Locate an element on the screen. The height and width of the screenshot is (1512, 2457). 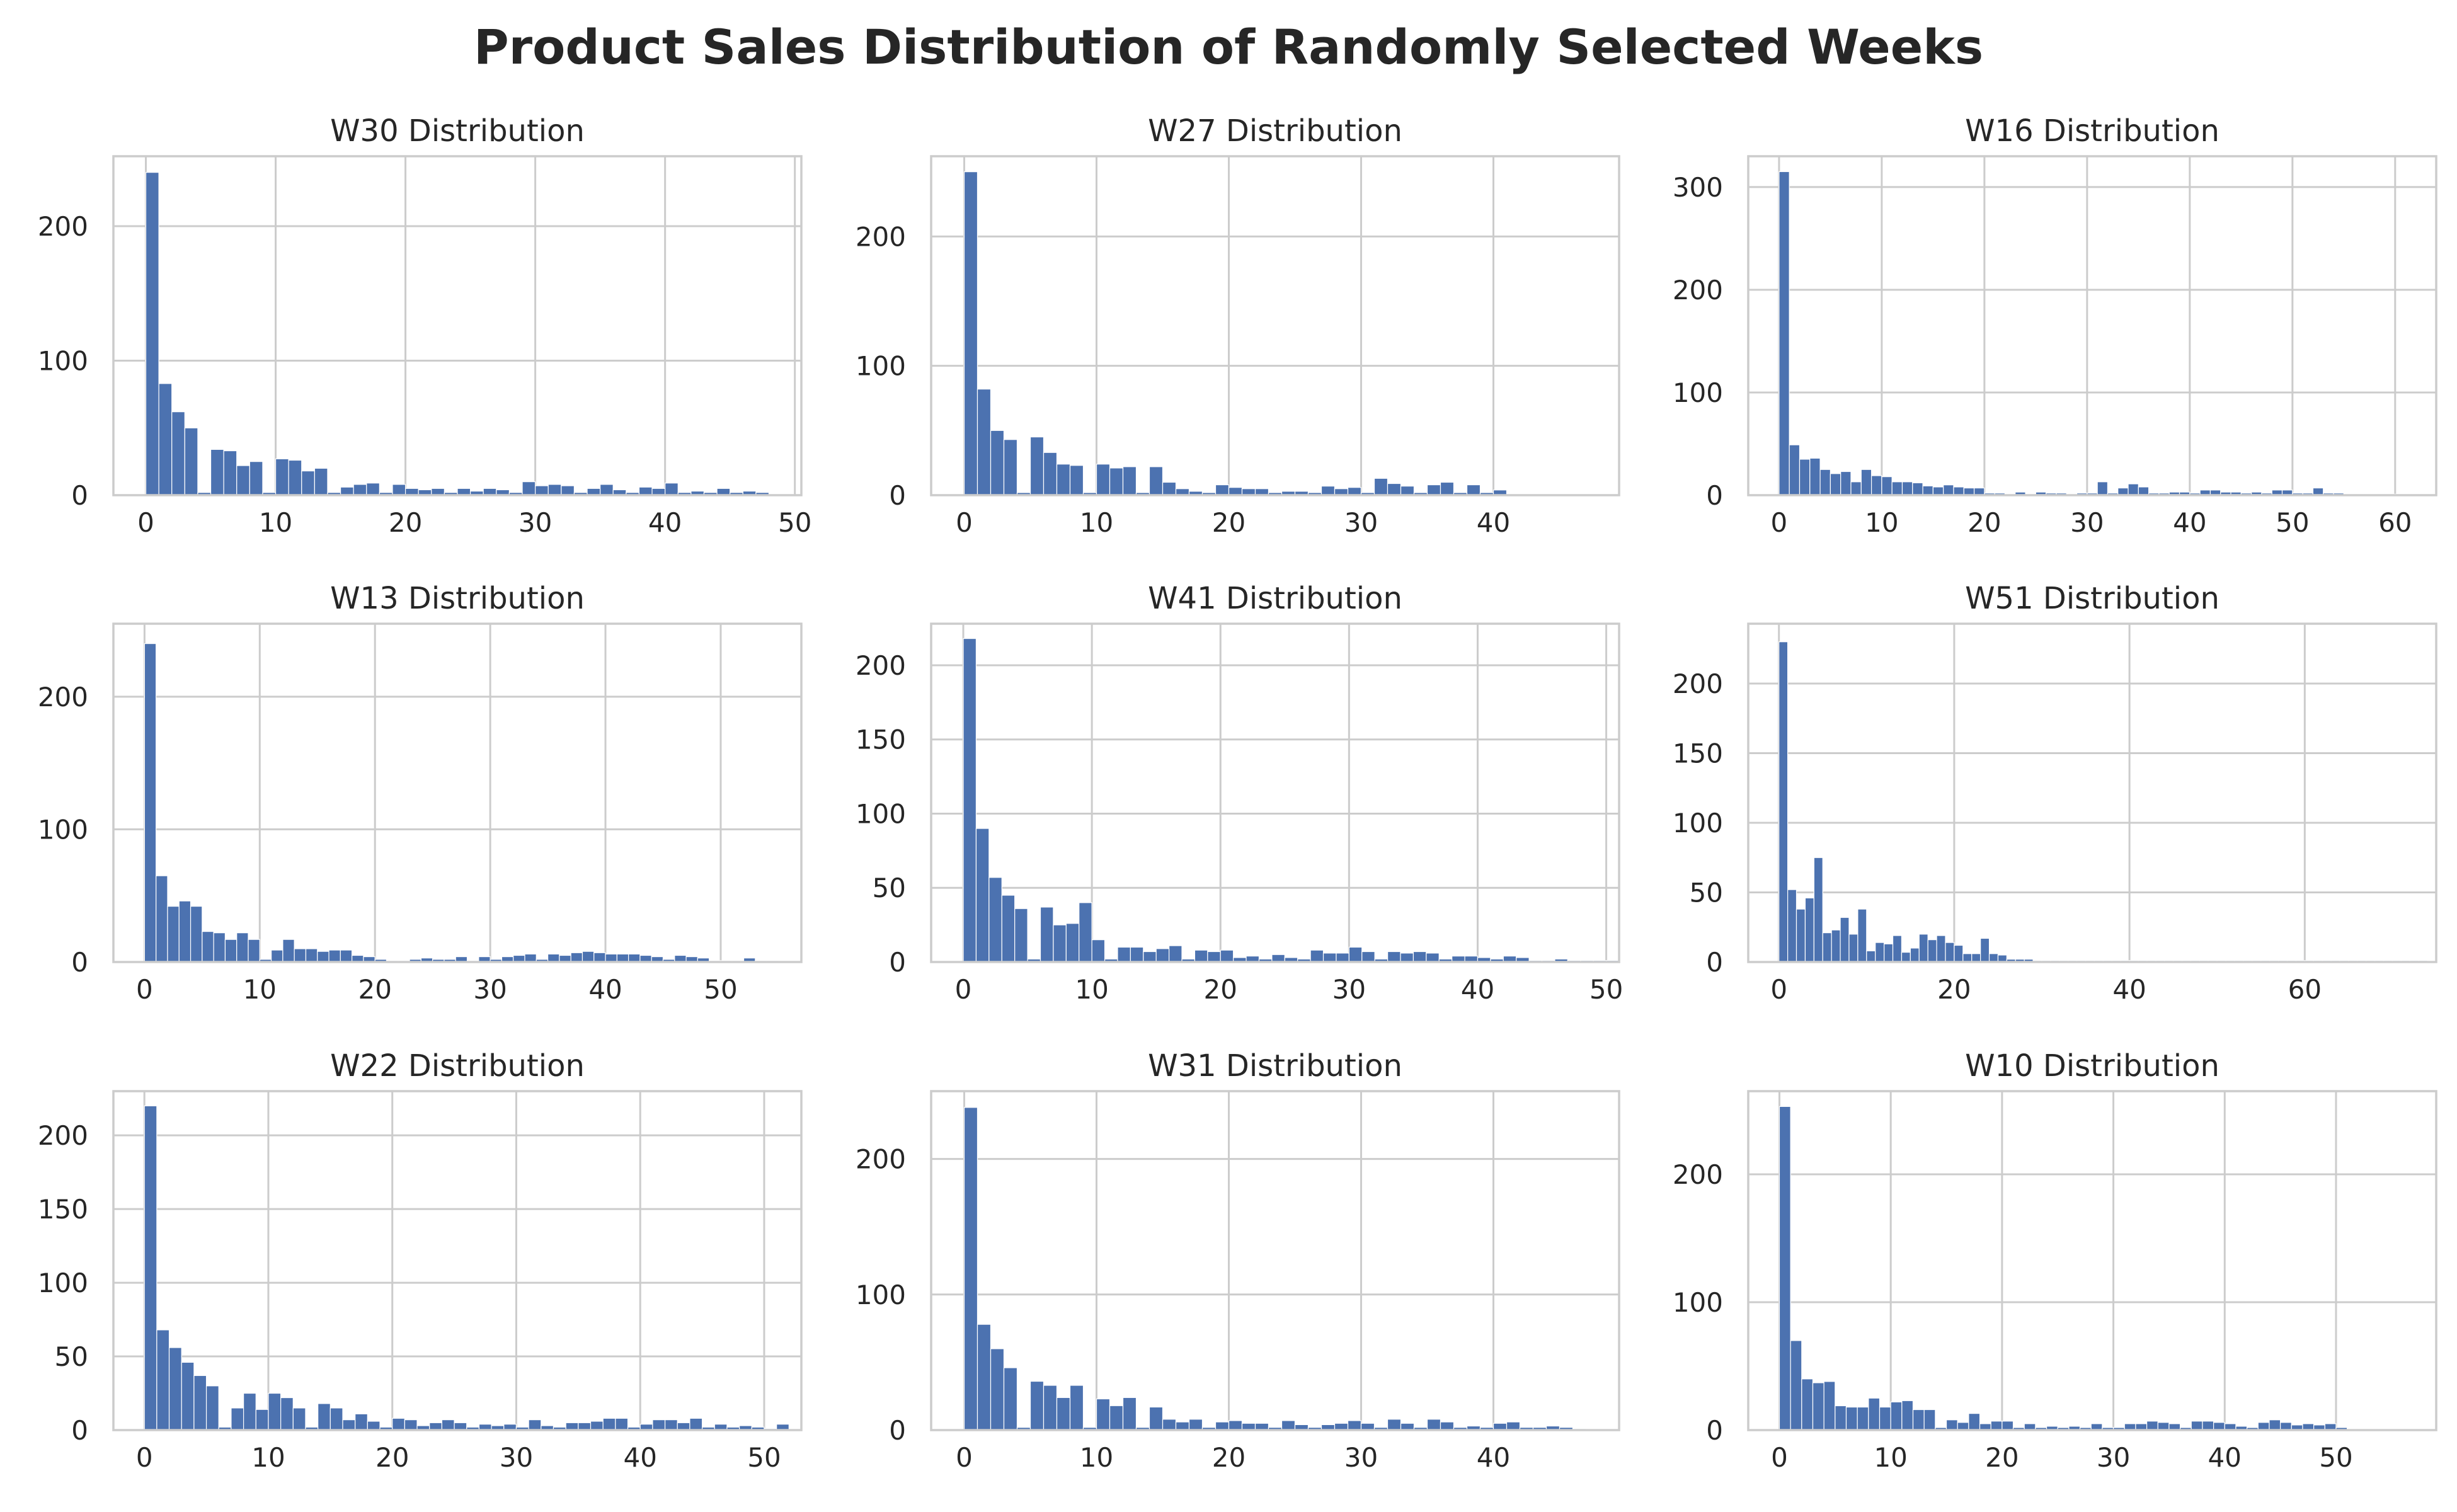
histogram-panel-4: 0 10 20 30 40 50 0 100 200 W13 Distribution is located at coordinates (420, 793).